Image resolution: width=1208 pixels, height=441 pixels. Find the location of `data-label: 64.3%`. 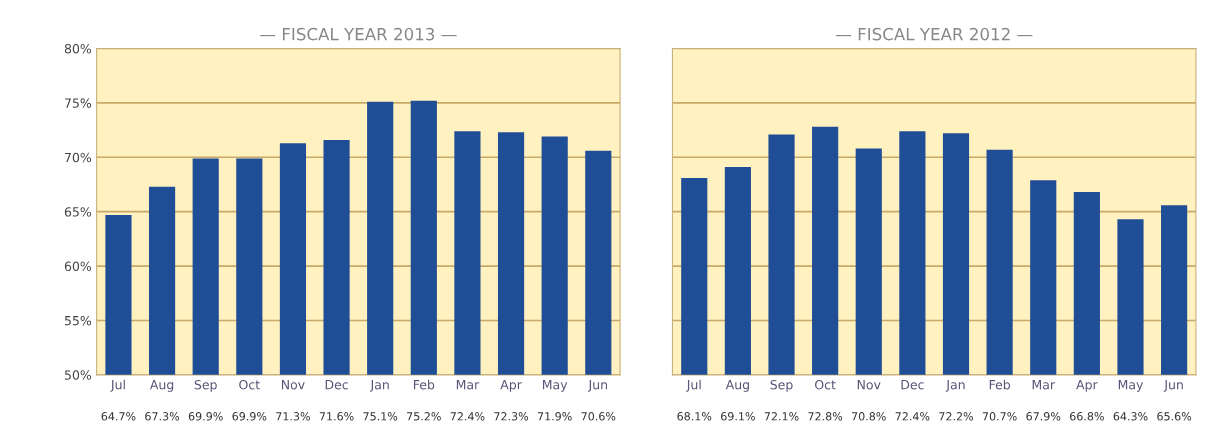

data-label: 64.3% is located at coordinates (1130, 416).